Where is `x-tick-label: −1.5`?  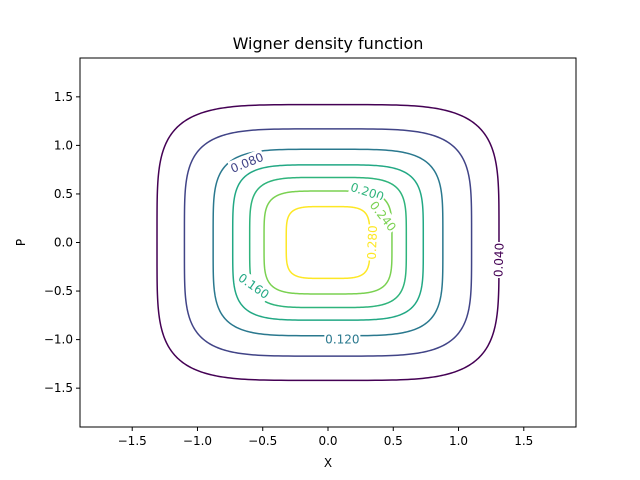
x-tick-label: −1.5 is located at coordinates (132, 441).